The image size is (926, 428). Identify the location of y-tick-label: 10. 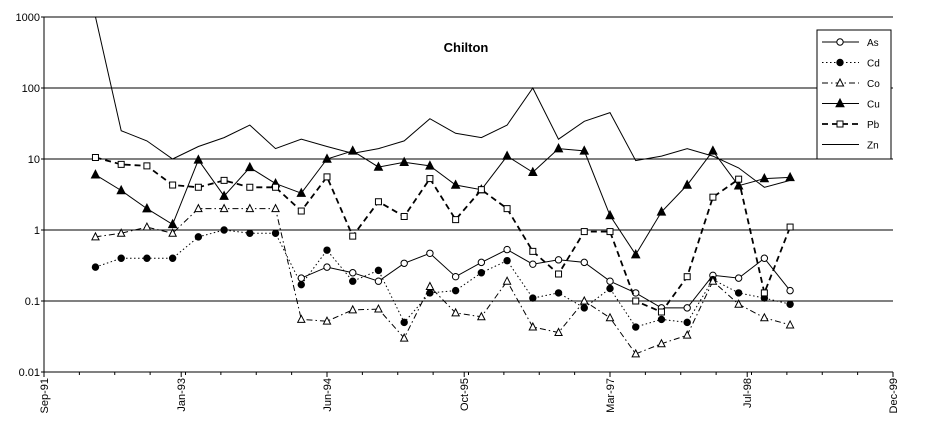
(34, 160).